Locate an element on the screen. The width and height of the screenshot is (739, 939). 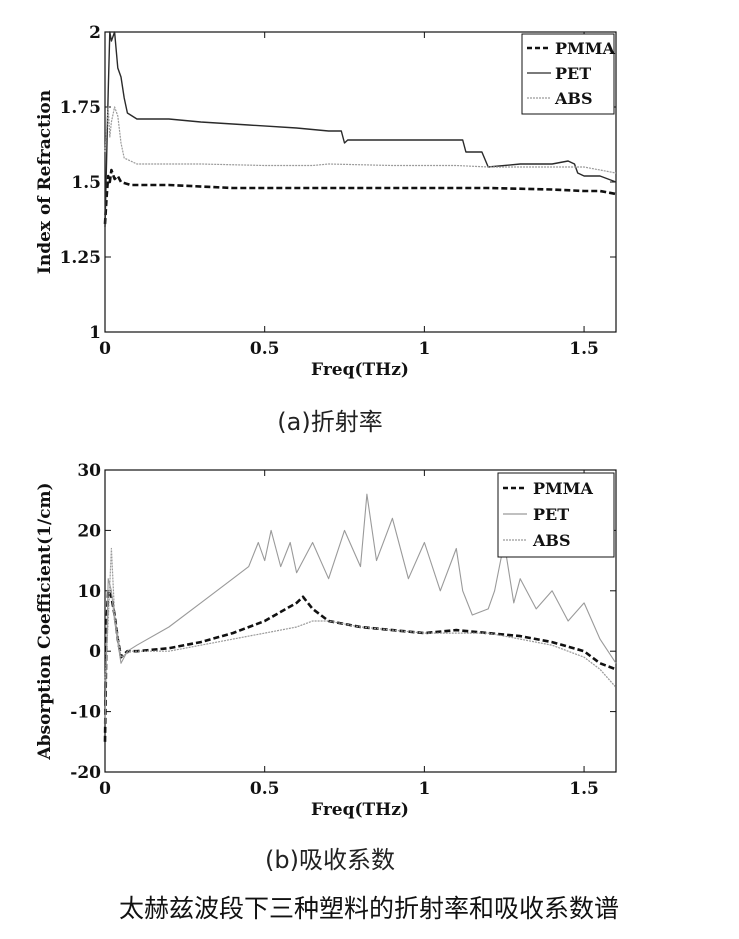
y-tick-label-b: -10 is located at coordinates (85, 713).